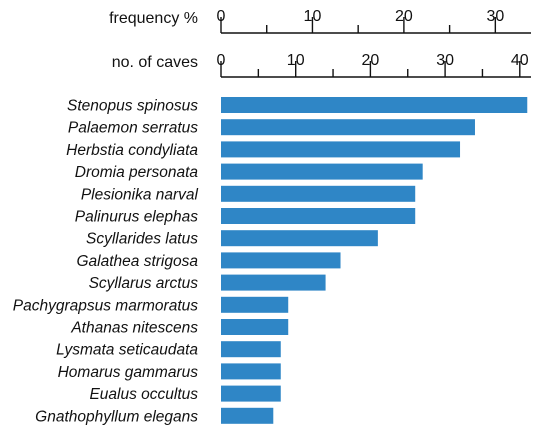 The width and height of the screenshot is (550, 436). I want to click on category-label: Palinurus elephas, so click(136, 217).